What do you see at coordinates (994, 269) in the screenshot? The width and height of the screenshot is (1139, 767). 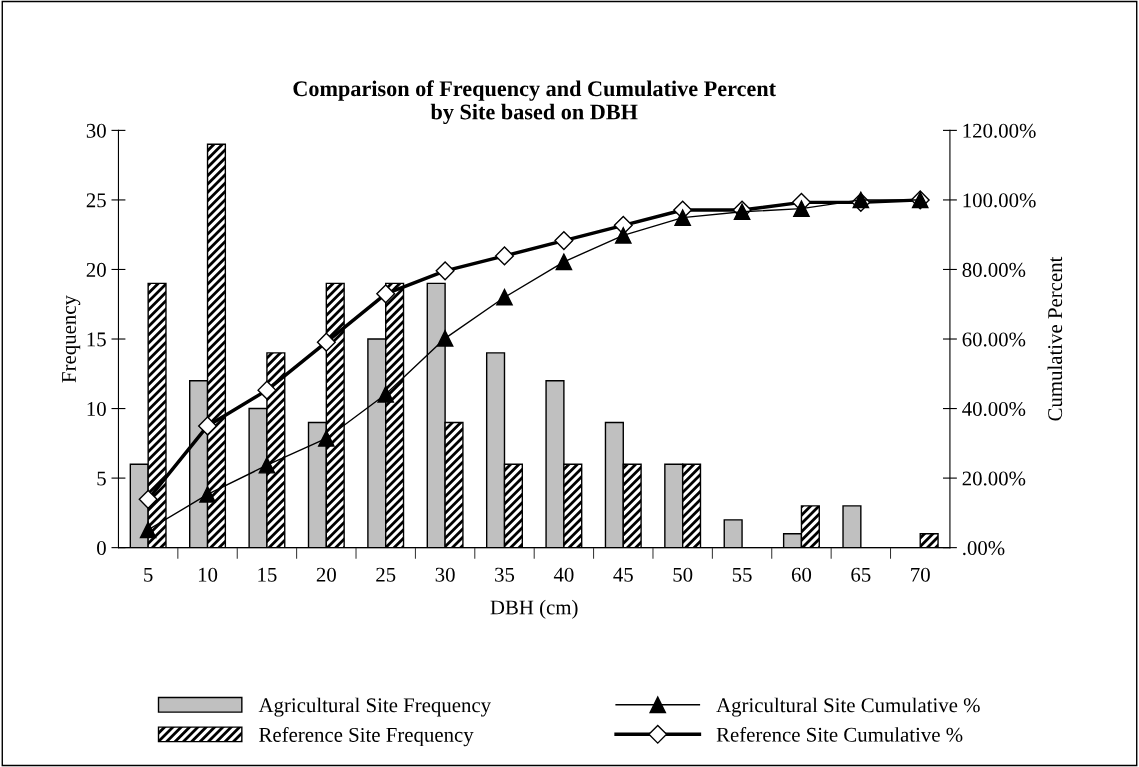 I see `y2-tick-label: 80.00%` at bounding box center [994, 269].